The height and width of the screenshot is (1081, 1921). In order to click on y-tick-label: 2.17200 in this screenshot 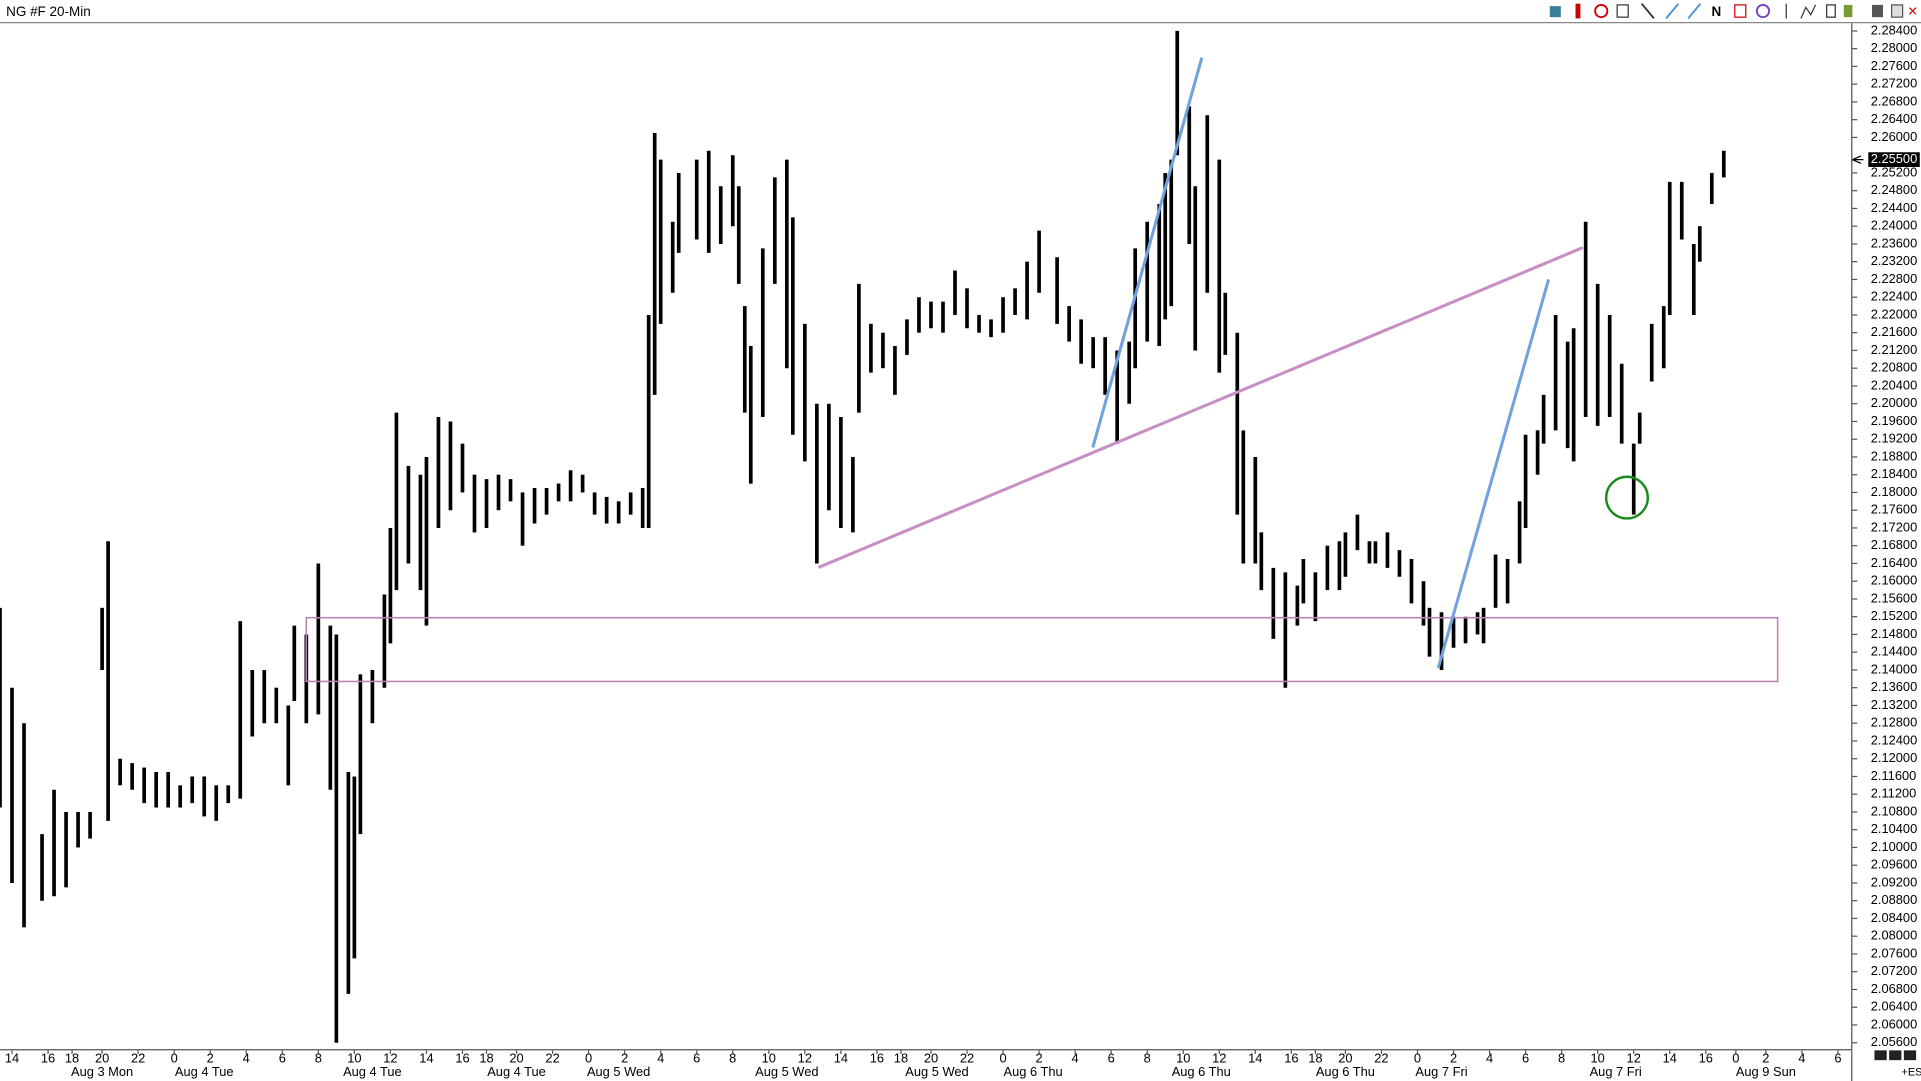, I will do `click(1894, 526)`.